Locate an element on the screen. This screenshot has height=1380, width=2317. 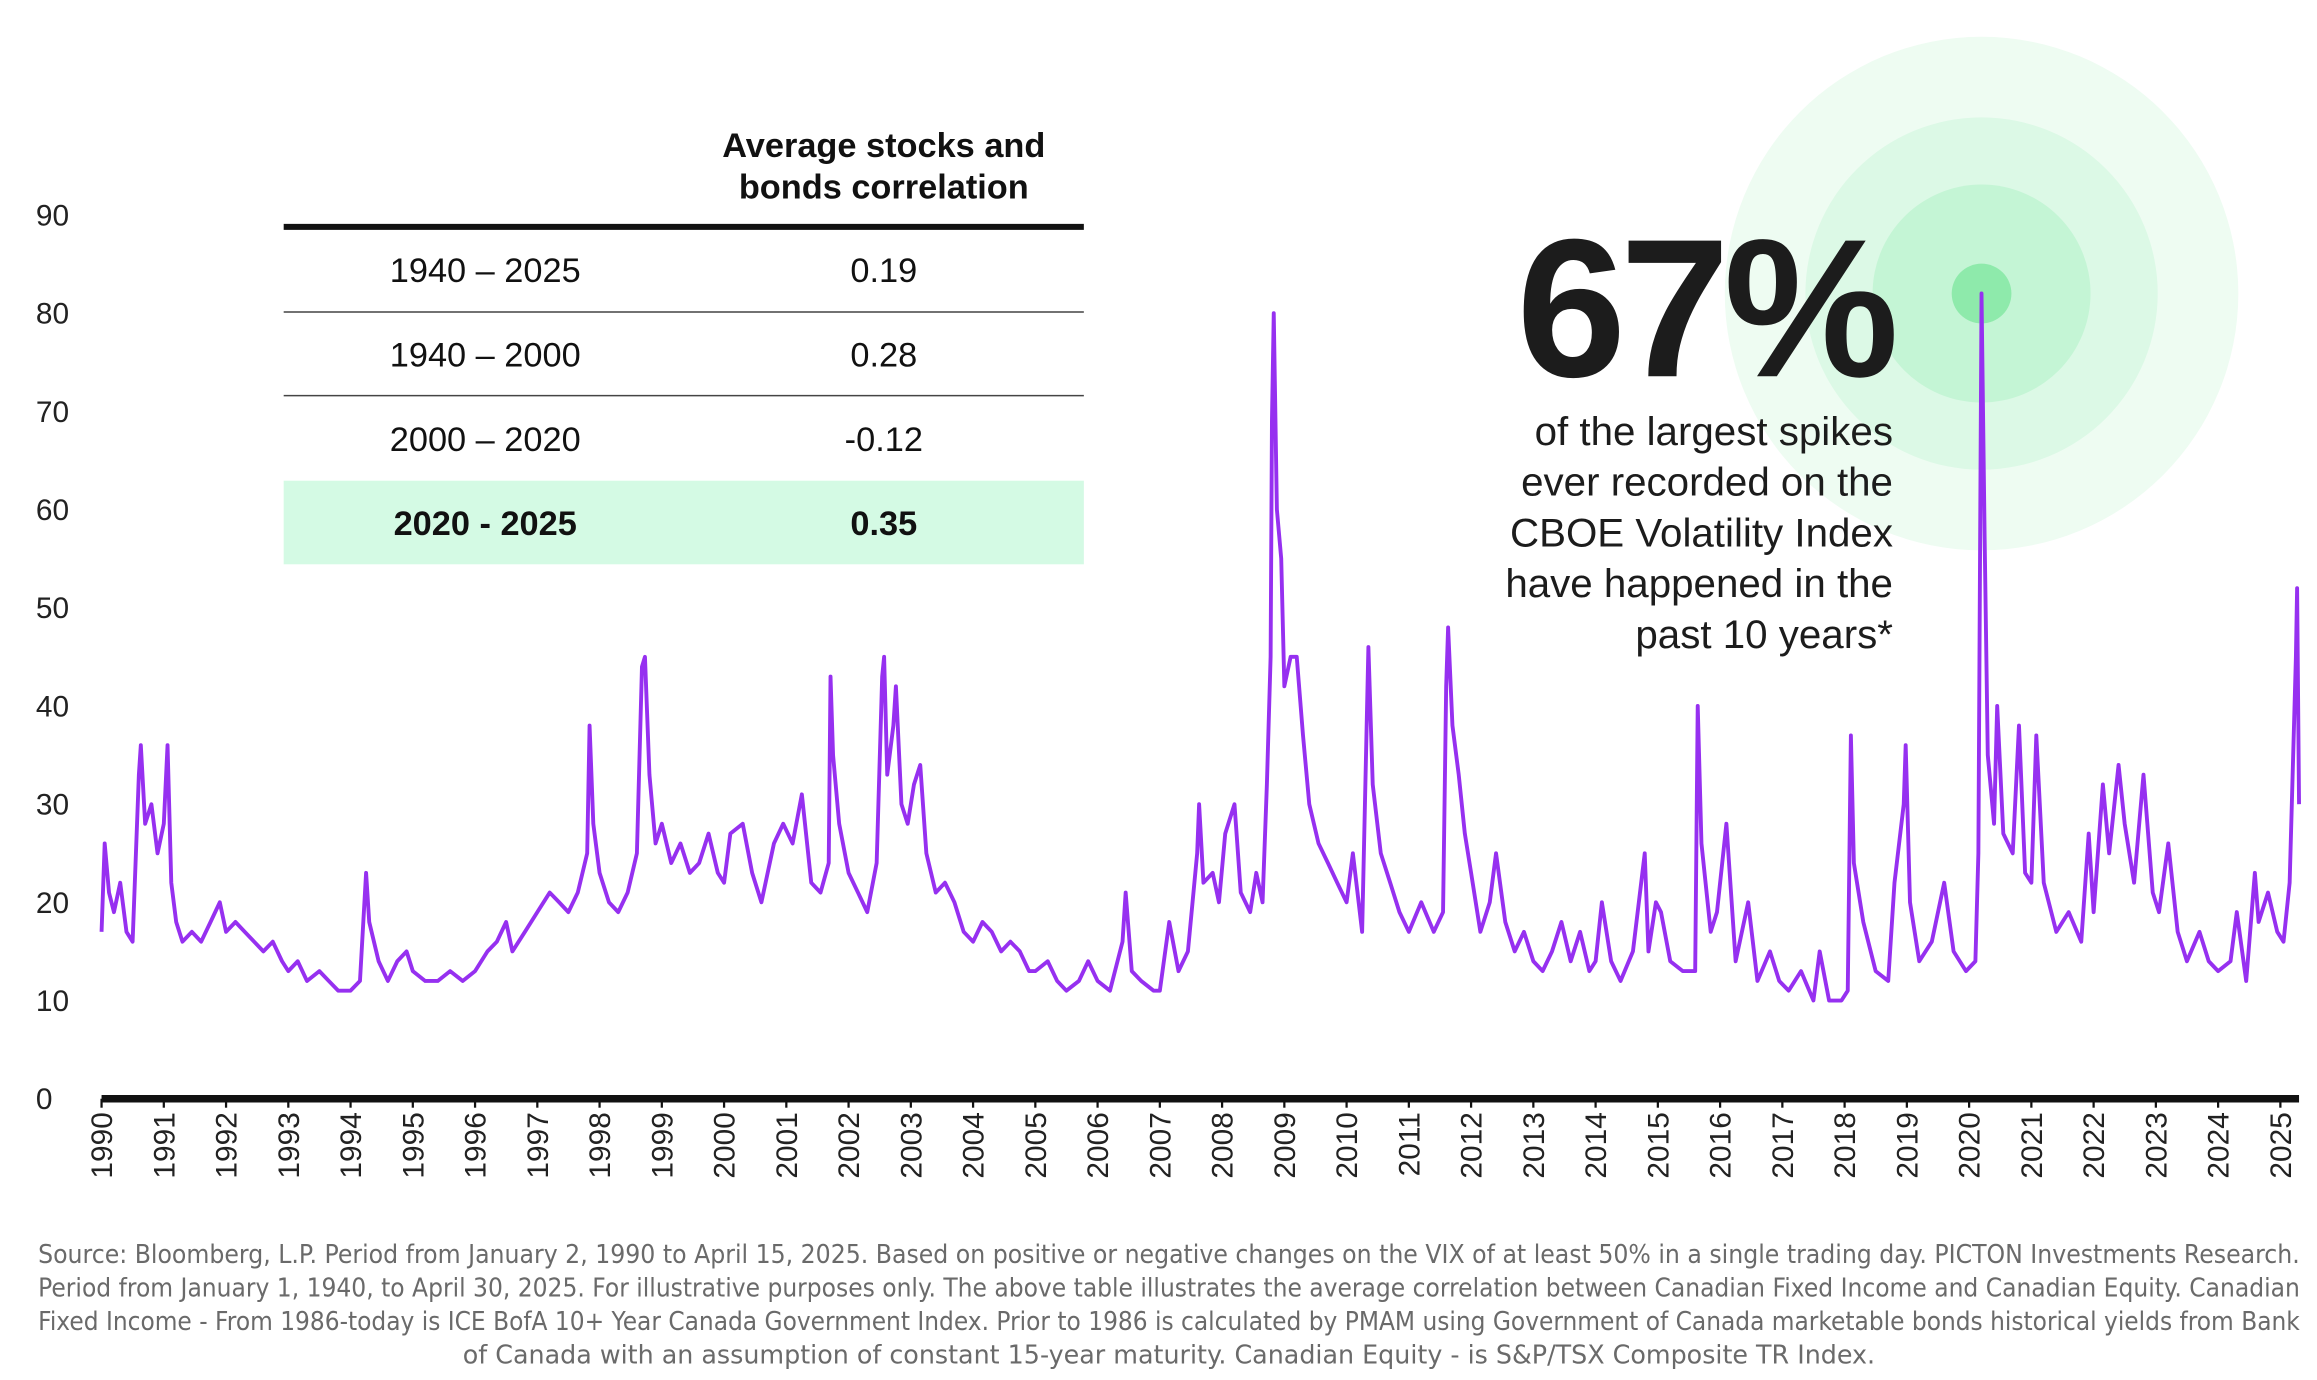
x-tick-label: 2000 is located at coordinates (725, 1145).